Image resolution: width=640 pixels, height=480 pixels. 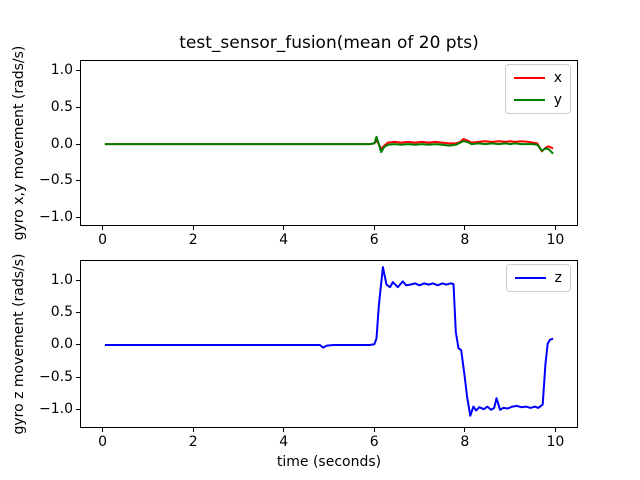 I want to click on legend-entry-x: x, so click(x=537, y=78).